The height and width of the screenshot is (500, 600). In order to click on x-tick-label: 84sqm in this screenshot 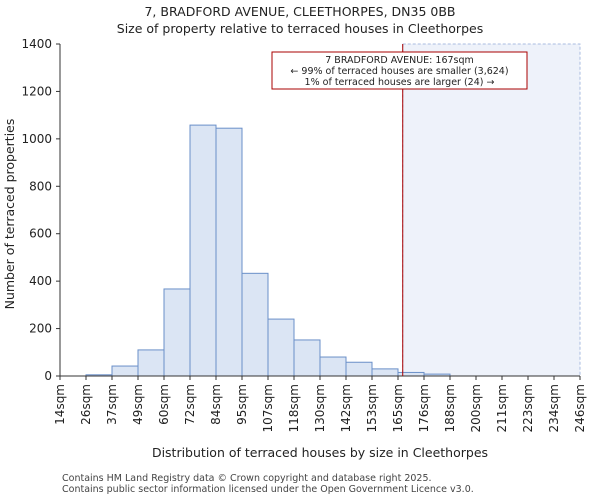, I will do `click(216, 404)`.